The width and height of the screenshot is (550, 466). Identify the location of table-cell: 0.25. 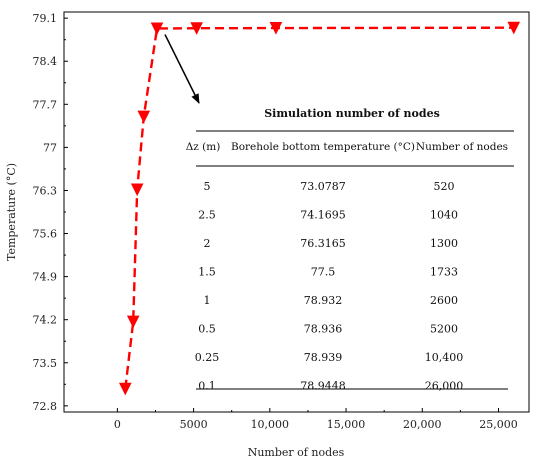
(207, 357).